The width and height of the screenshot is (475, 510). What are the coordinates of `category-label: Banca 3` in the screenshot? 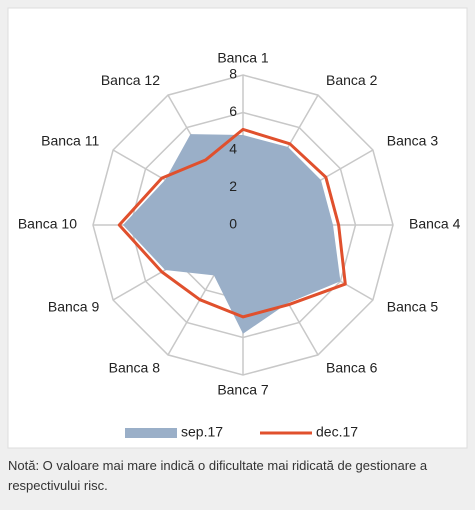 It's located at (413, 141).